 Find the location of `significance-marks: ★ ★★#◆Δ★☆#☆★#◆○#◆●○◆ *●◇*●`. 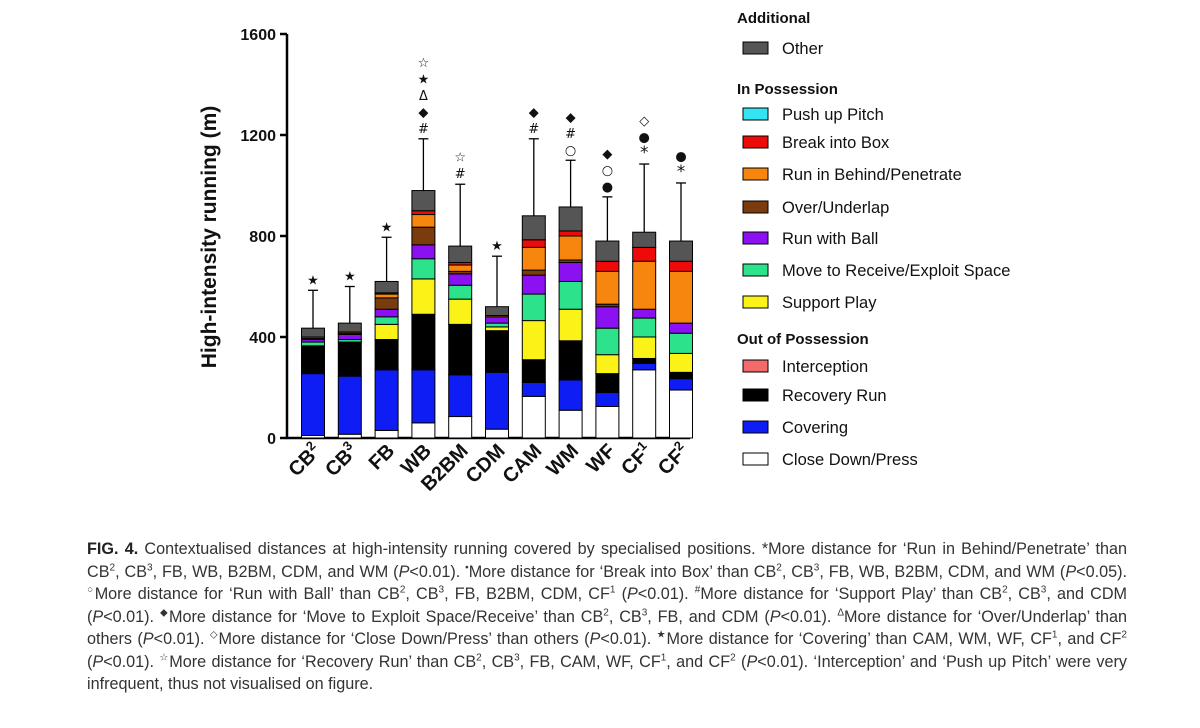

significance-marks: ★ ★★#◆Δ★☆#☆★#◆○#◆●○◆ *●◇*● is located at coordinates (497, 172).